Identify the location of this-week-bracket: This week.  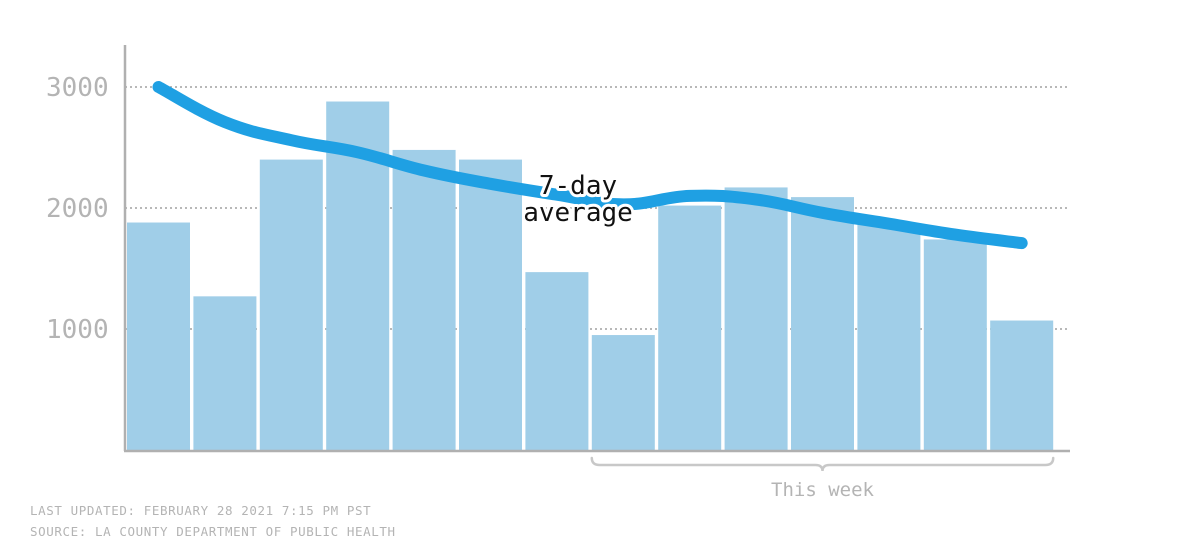
(822, 478).